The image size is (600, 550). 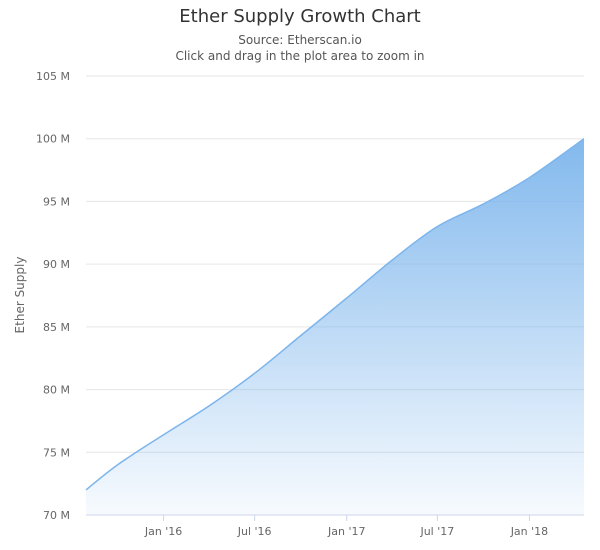 What do you see at coordinates (529, 531) in the screenshot?
I see `x-tick-label: Jan '18` at bounding box center [529, 531].